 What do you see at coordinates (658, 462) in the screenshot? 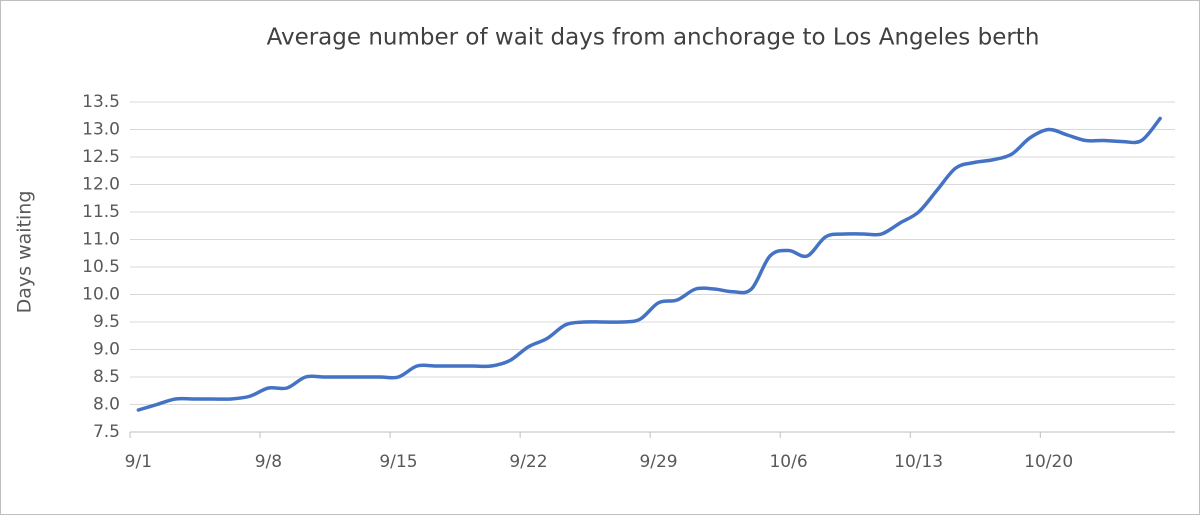
I see `x-tick-label: 9/29` at bounding box center [658, 462].